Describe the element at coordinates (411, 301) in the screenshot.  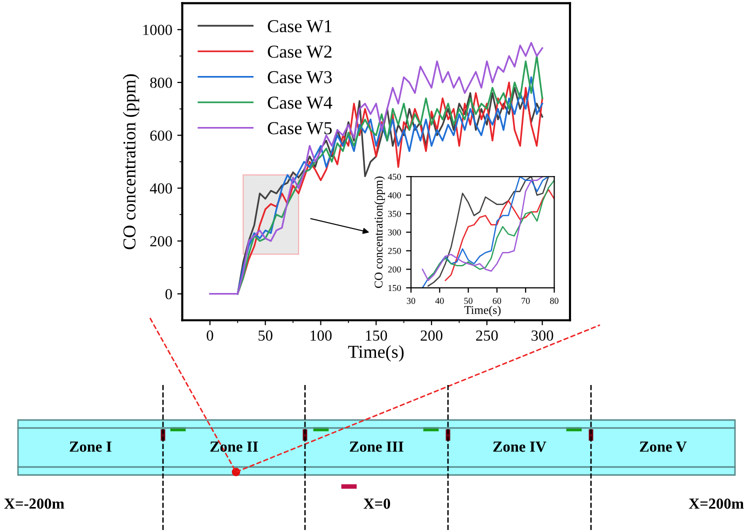
I see `x-tick-label: 30` at that location.